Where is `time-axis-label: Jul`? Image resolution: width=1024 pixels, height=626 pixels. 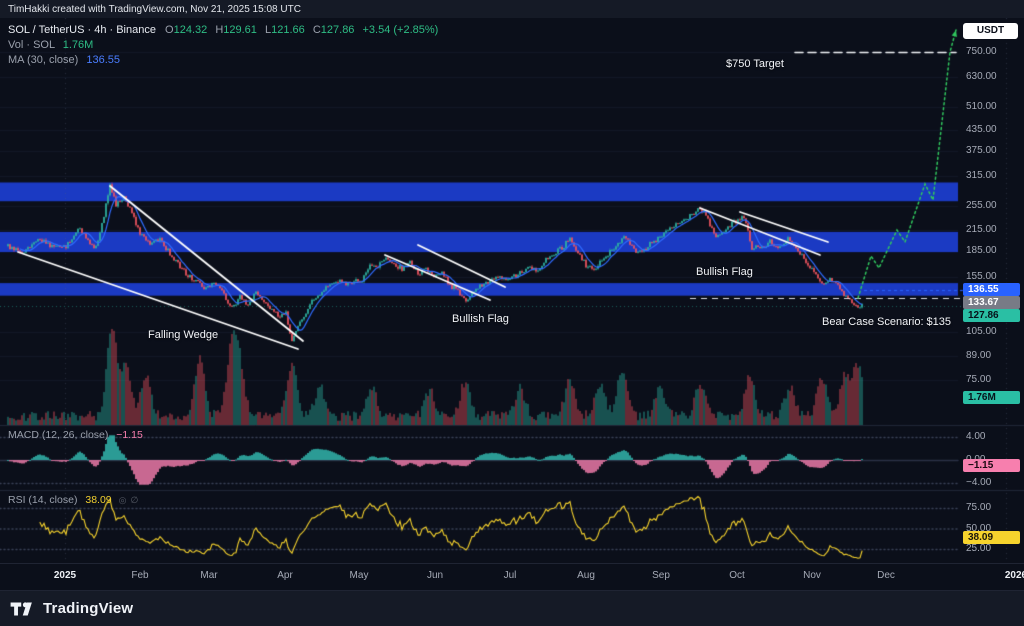
time-axis-label: Jul is located at coordinates (510, 575).